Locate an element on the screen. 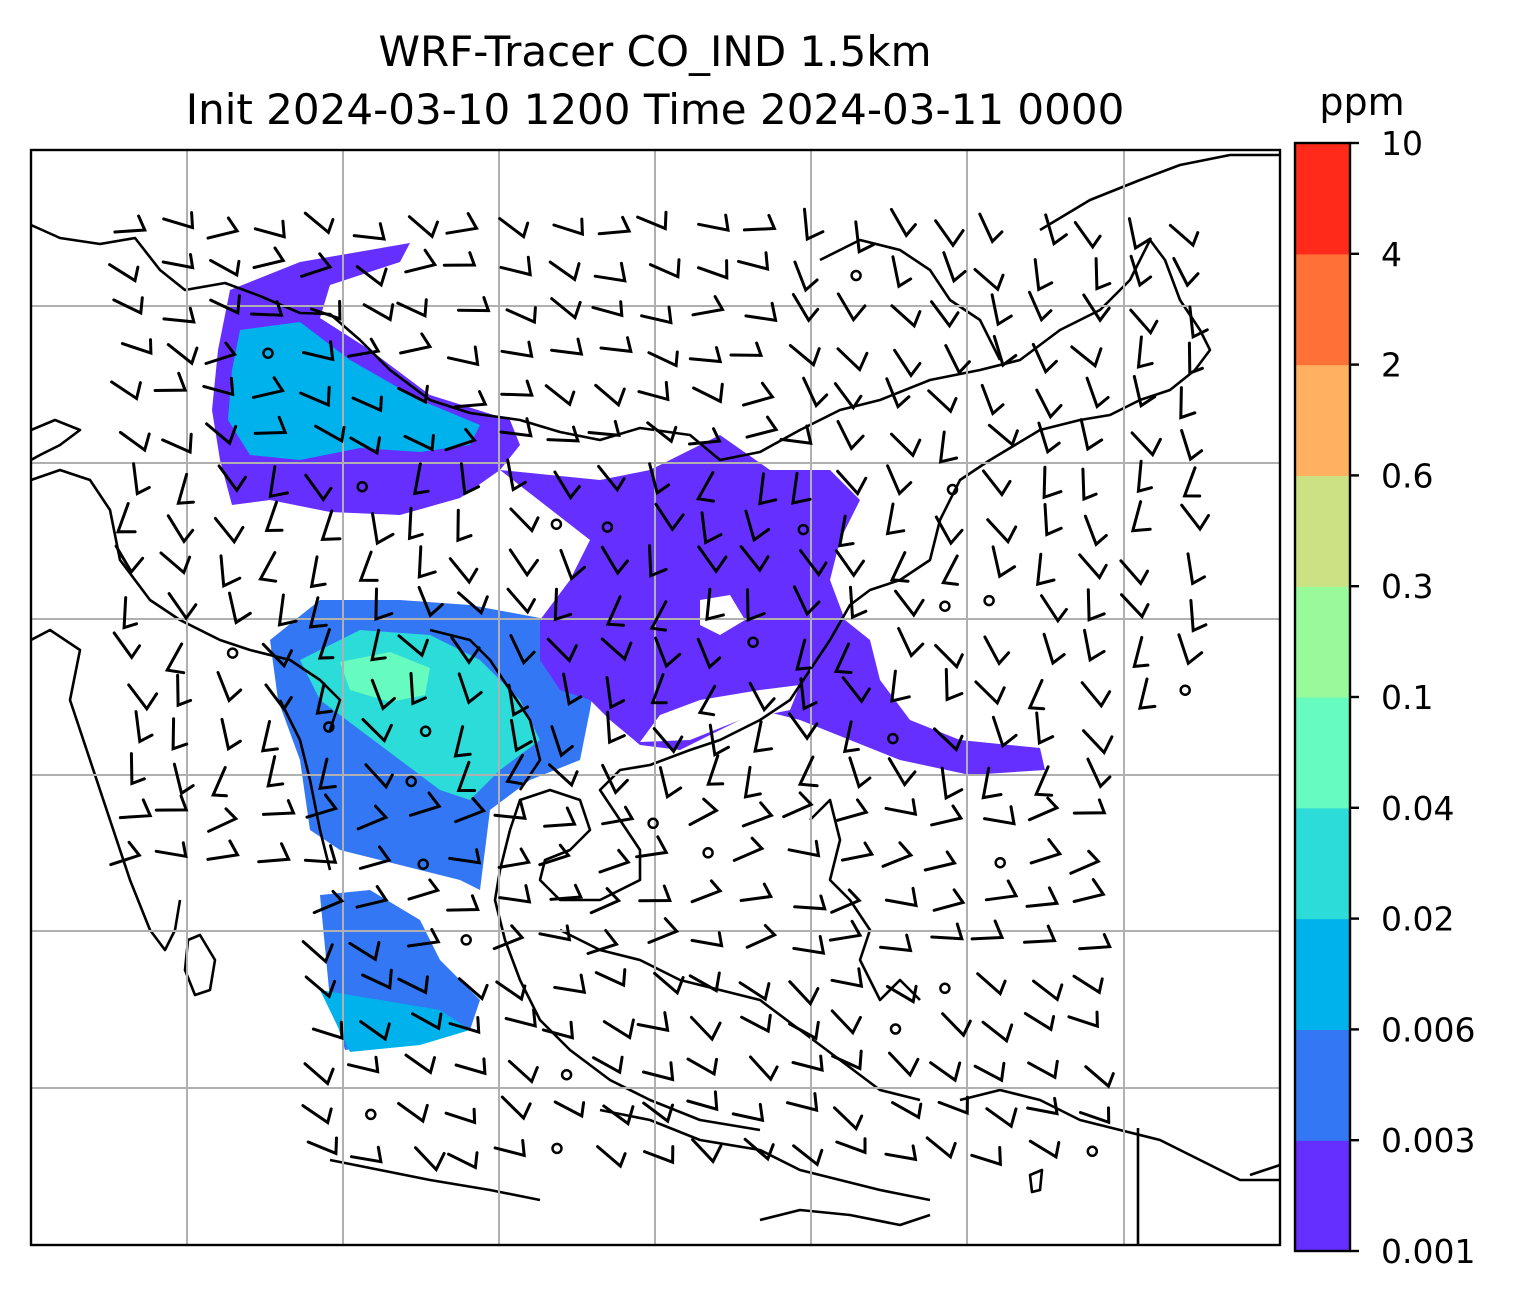 The image size is (1528, 1306). colorbar-tick-label: 0.001 is located at coordinates (1428, 1251).